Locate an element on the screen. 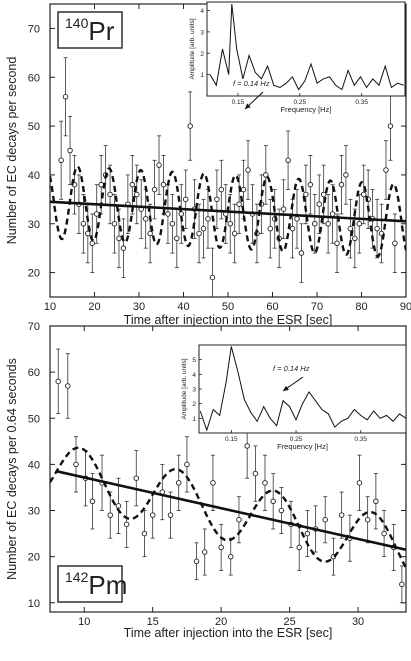 Image resolution: width=411 pixels, height=661 pixels. x-tick-label: 20 is located at coordinates (94, 307).